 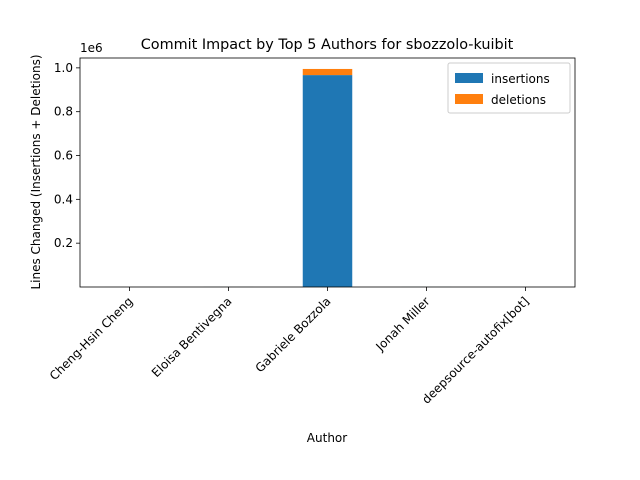 I want to click on y-offset-label: 1e6, so click(x=91, y=48).